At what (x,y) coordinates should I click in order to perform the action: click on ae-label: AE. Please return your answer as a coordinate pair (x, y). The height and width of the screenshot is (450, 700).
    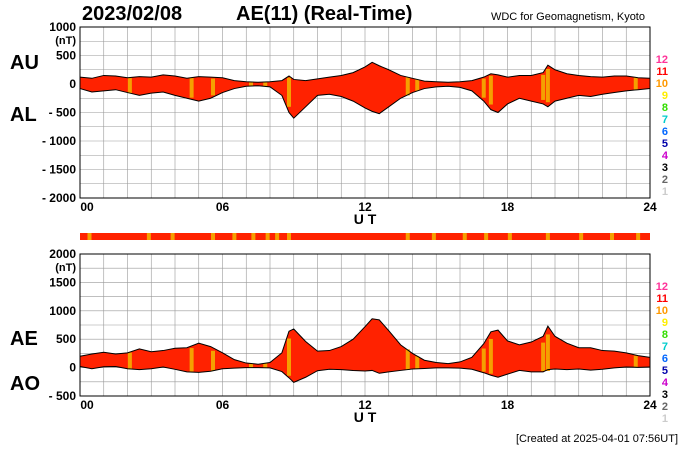
    Looking at the image, I should click on (24, 339).